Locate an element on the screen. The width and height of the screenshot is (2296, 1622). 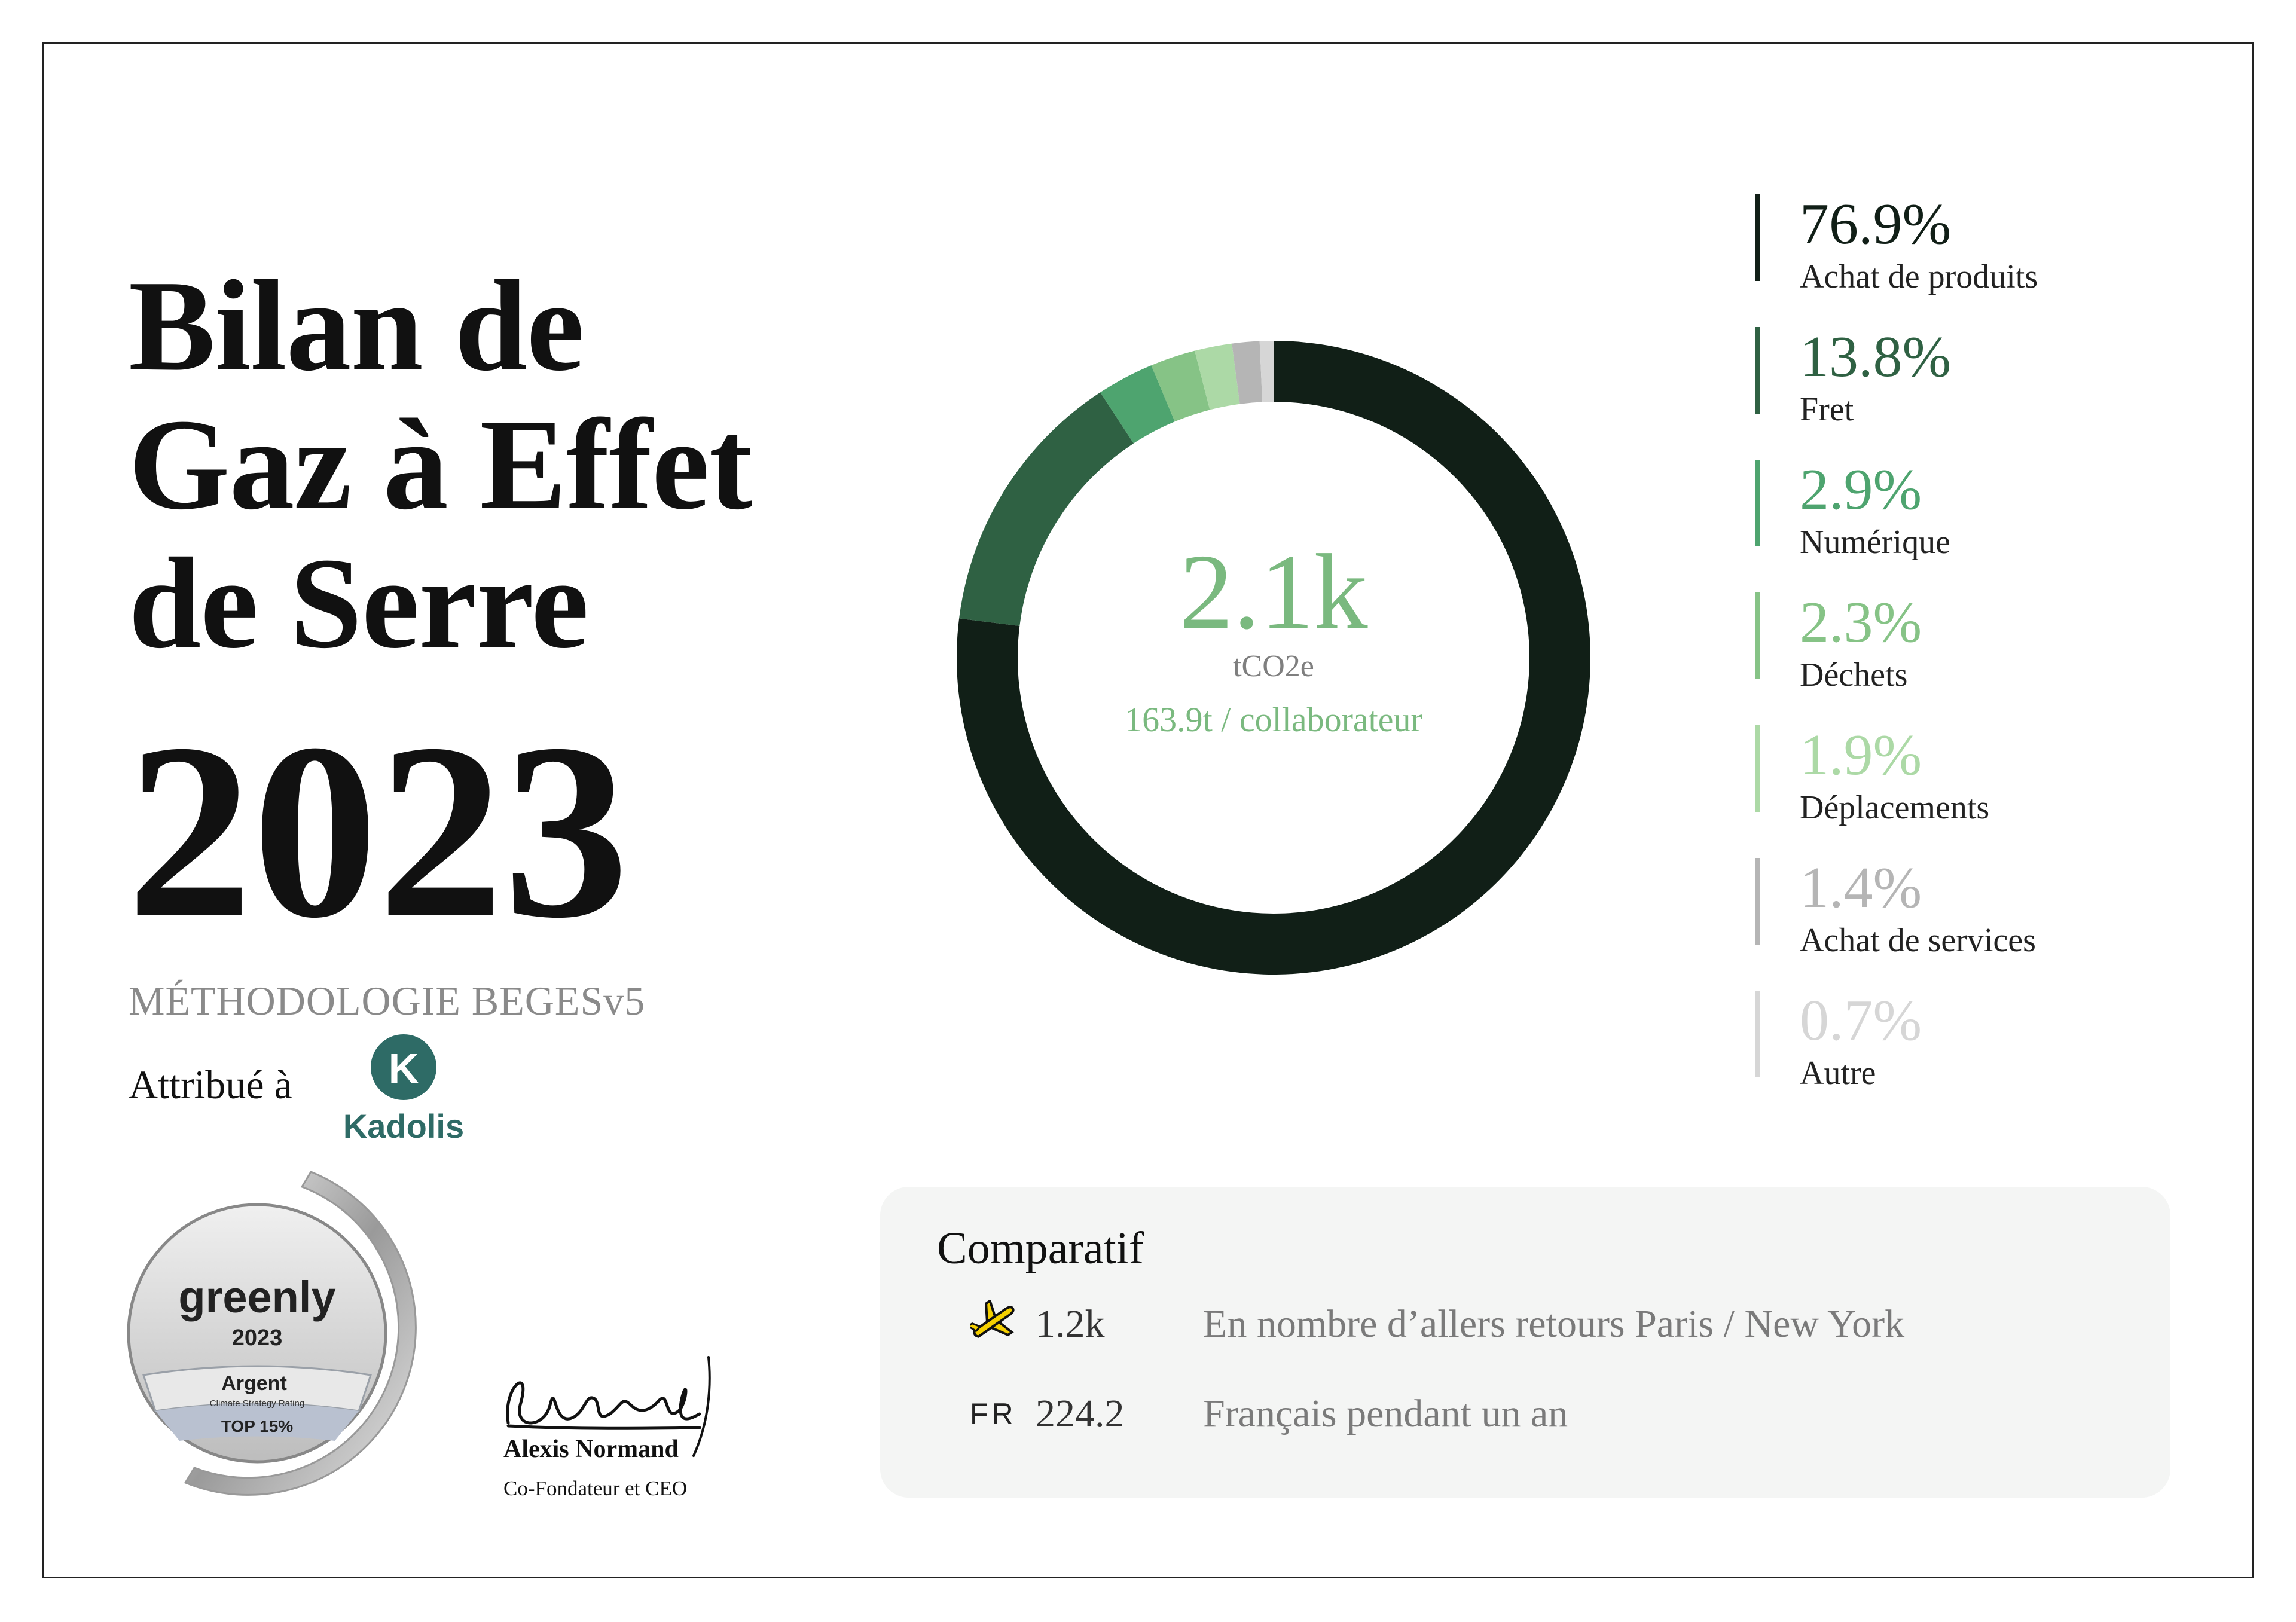
legend-label: Numérique is located at coordinates (1875, 542).